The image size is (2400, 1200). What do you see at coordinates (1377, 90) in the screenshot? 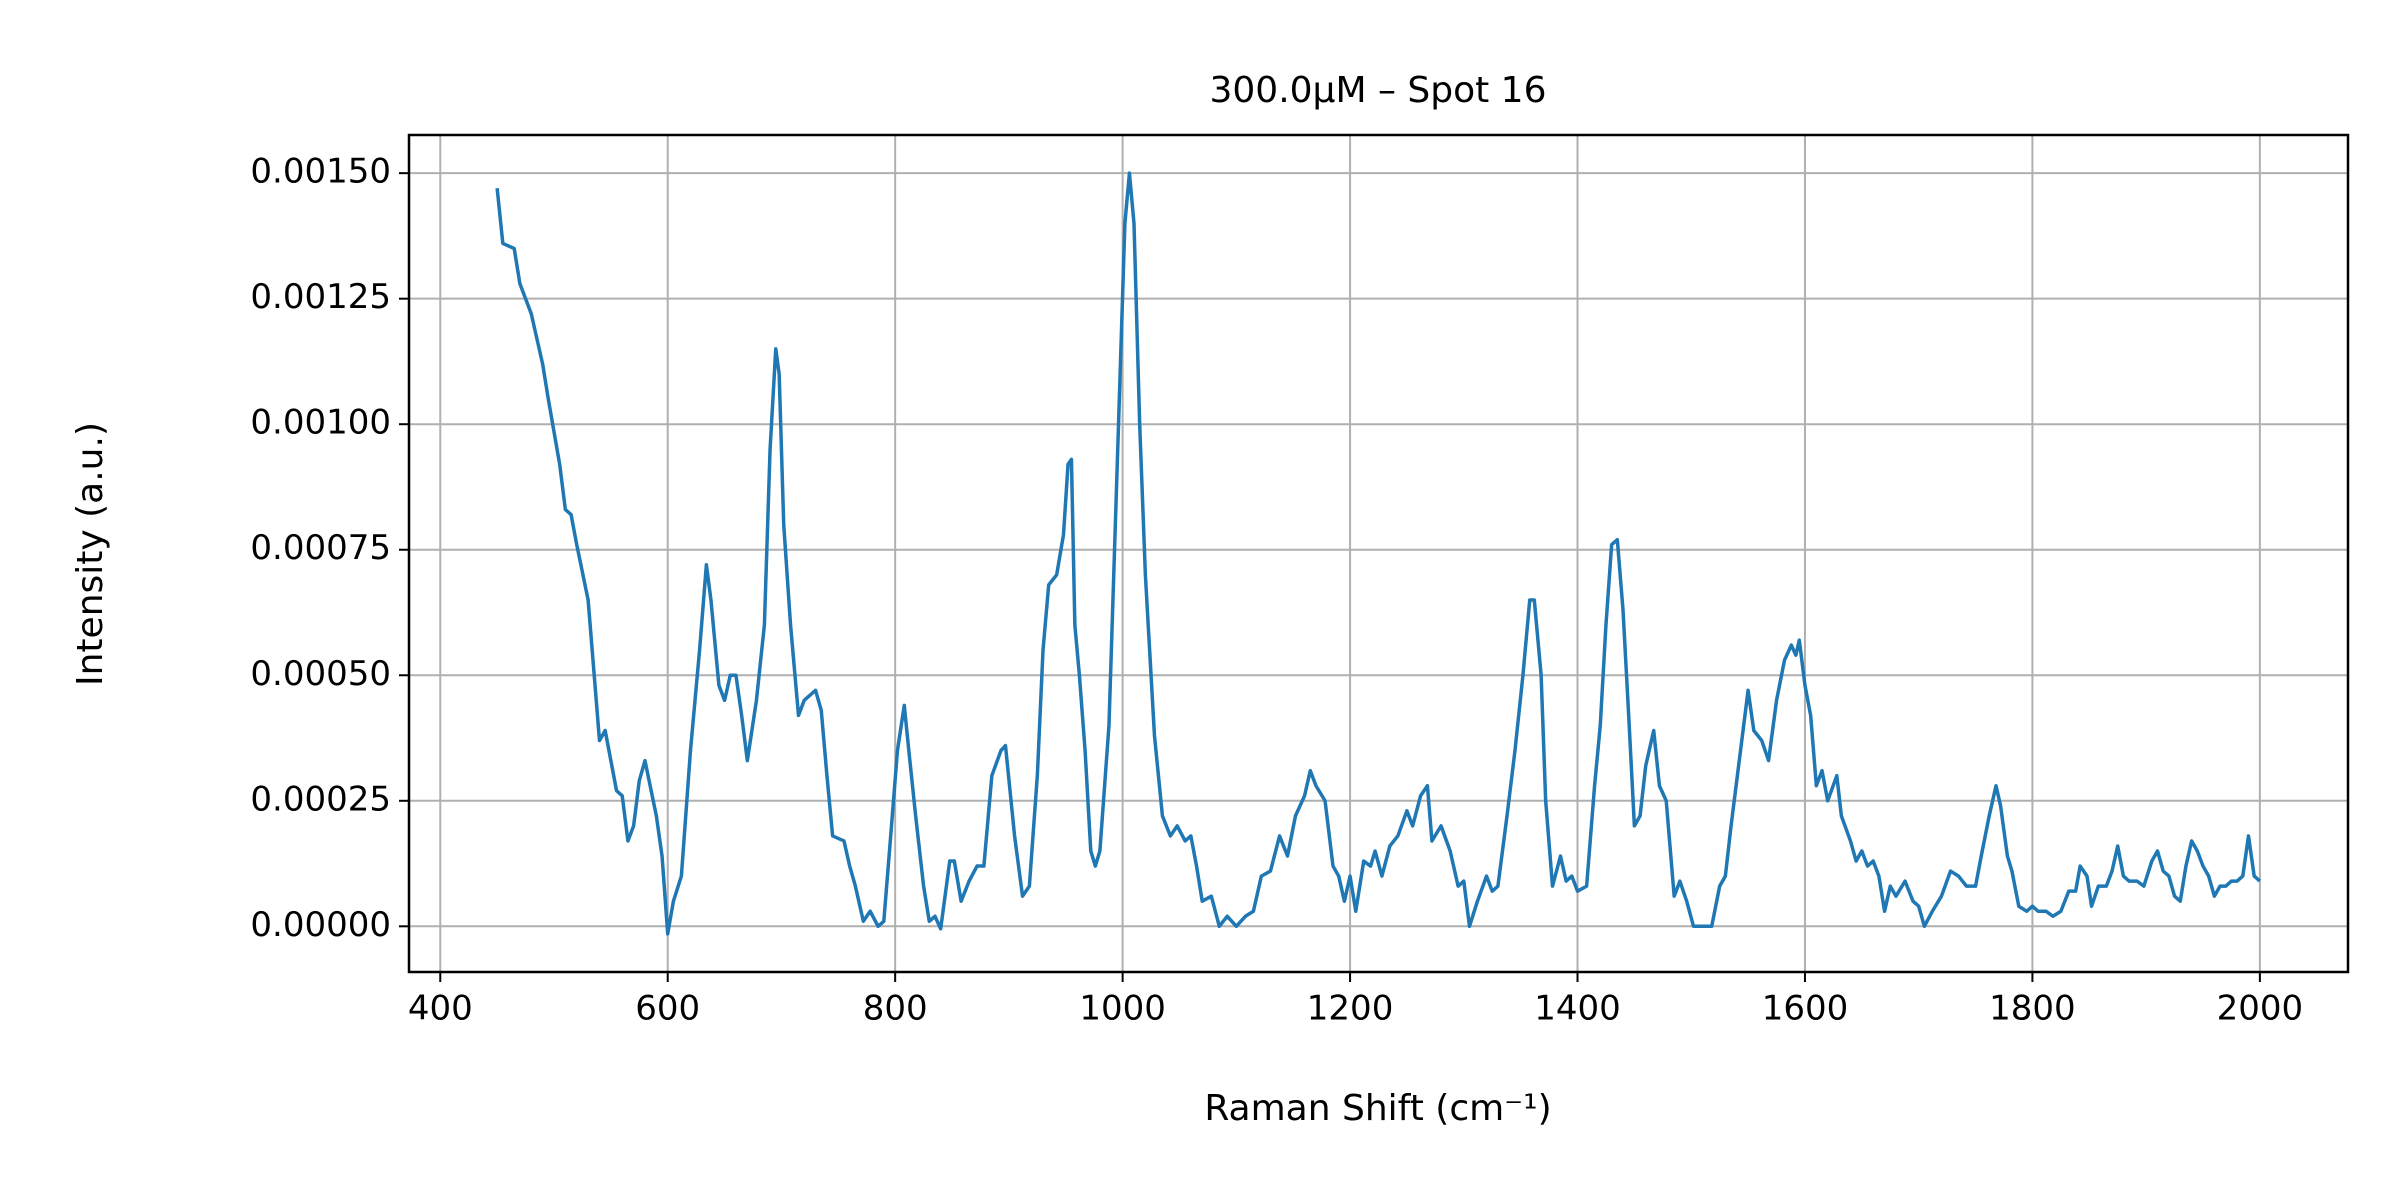
I see `chart-title: 300.0μM – Spot 16` at bounding box center [1377, 90].